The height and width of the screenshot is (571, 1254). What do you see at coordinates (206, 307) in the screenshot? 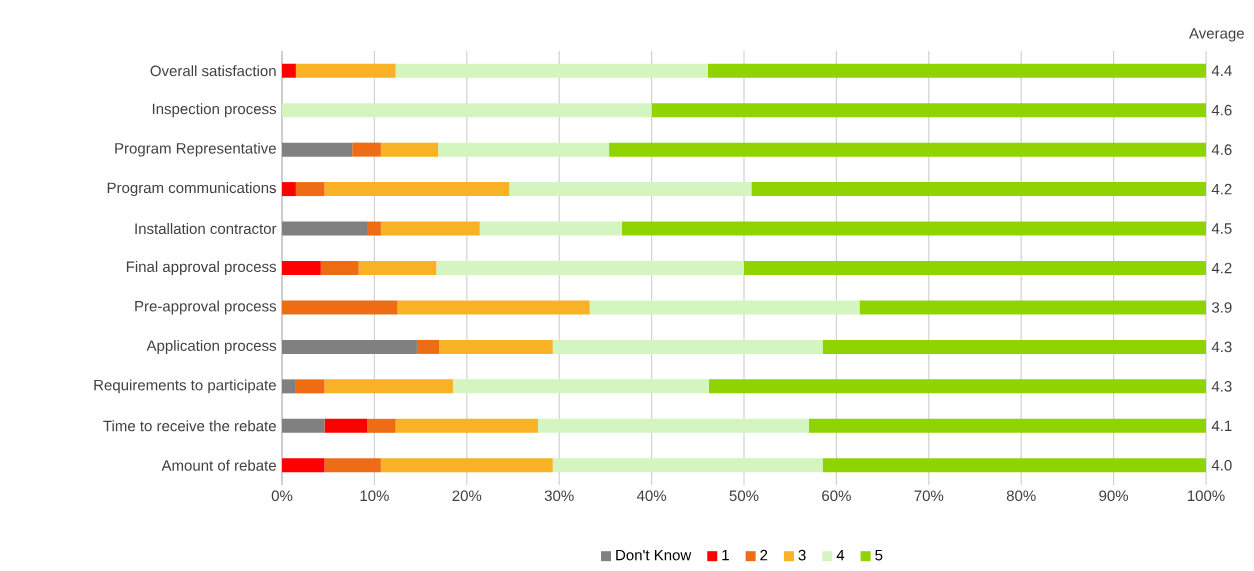
I see `y-tick-label: Pre-approval process` at bounding box center [206, 307].